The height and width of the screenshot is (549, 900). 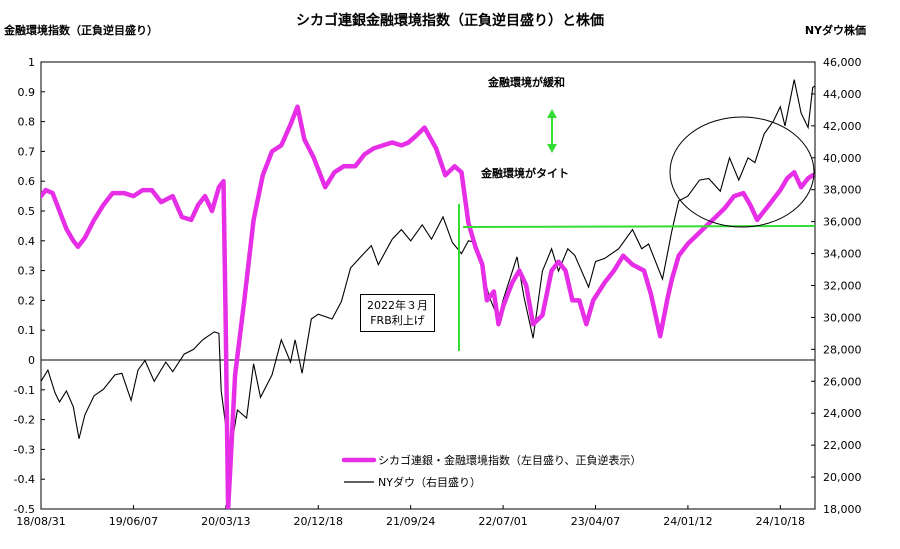 I want to click on left-tick-label: 0.2, so click(x=27, y=300).